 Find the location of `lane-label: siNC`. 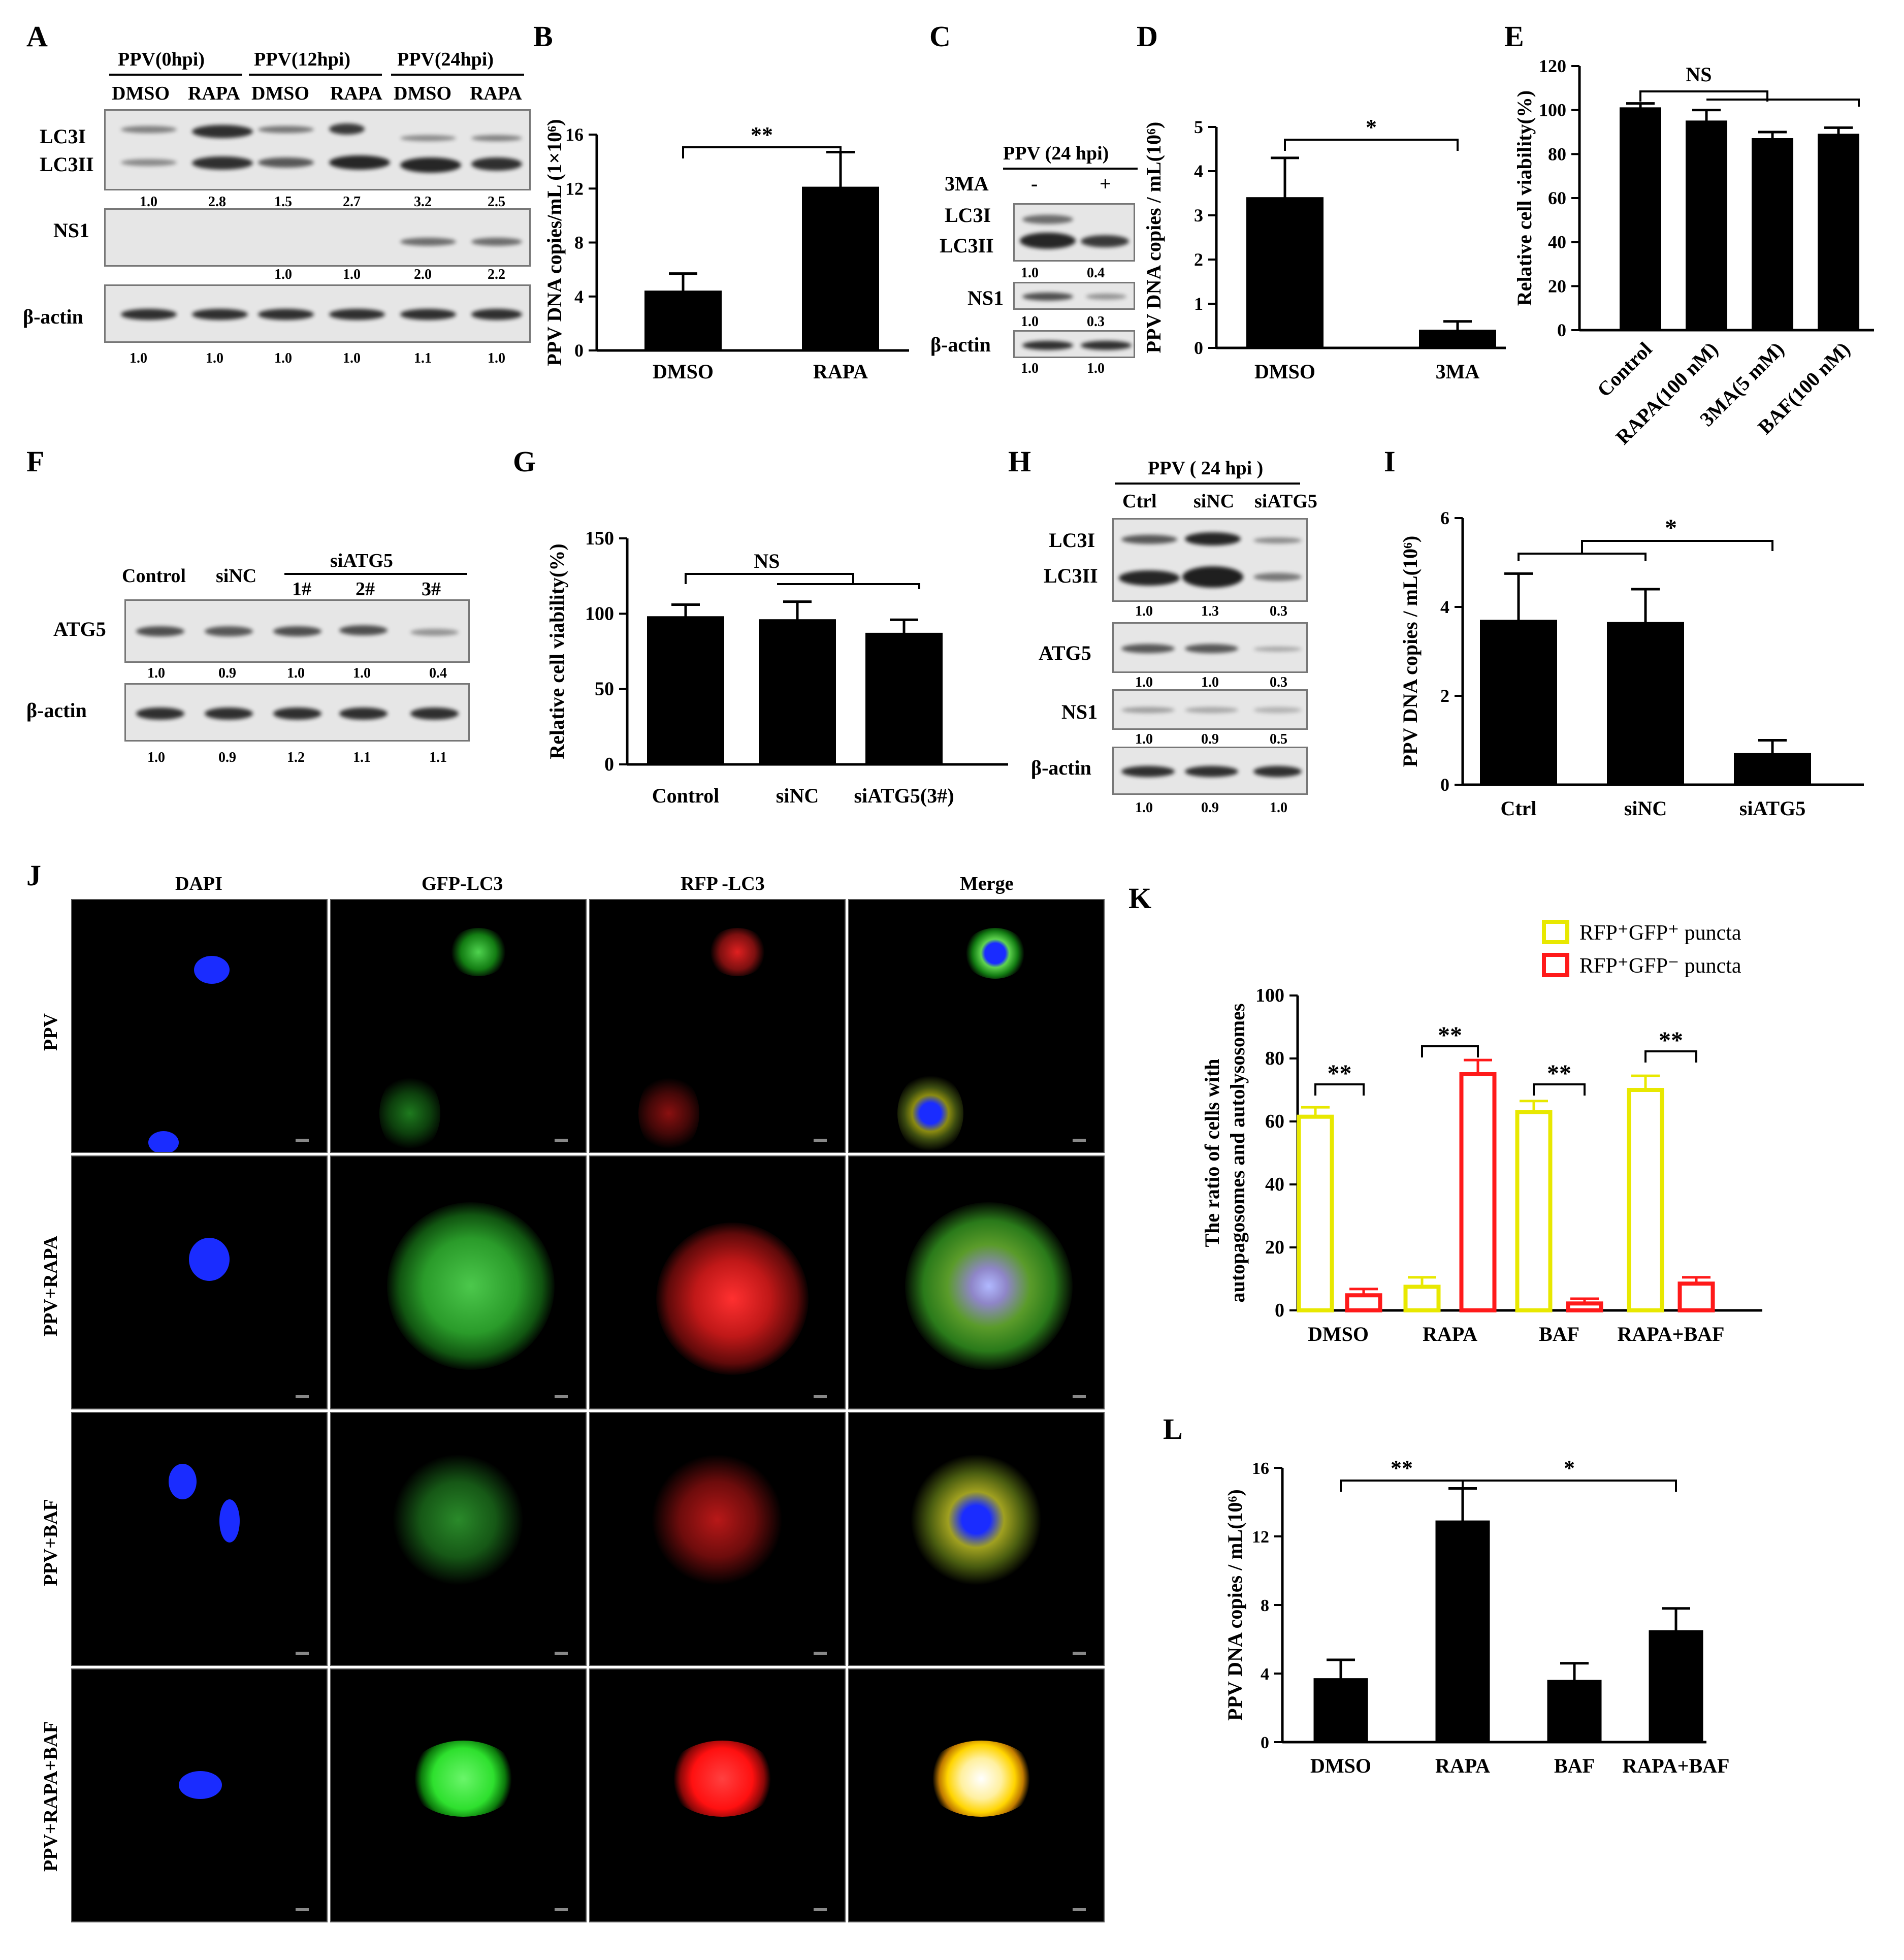

lane-label: siNC is located at coordinates (236, 576).